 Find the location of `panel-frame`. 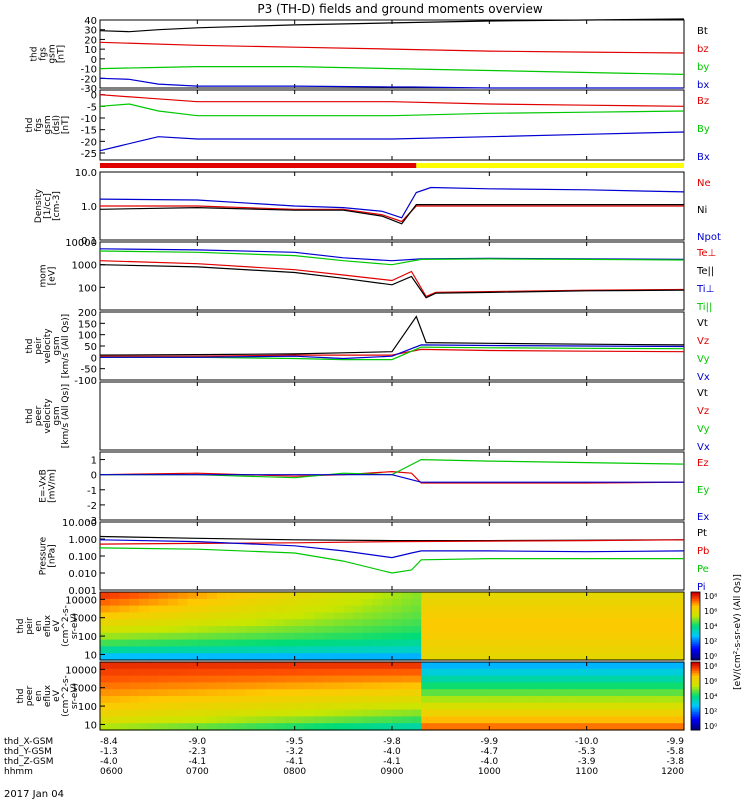

panel-frame is located at coordinates (392, 556).